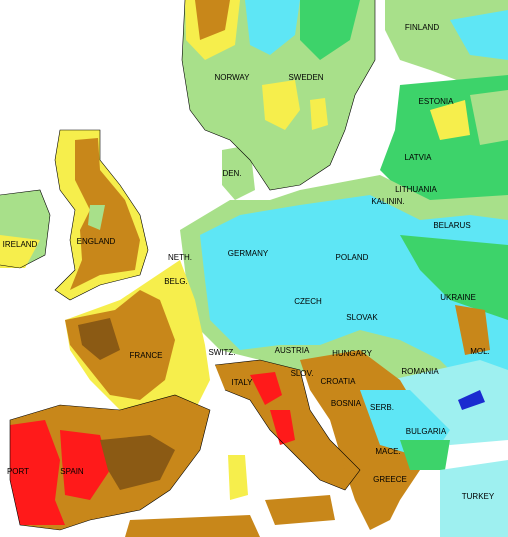 This screenshot has width=508, height=537. What do you see at coordinates (458, 297) in the screenshot?
I see `country-label: UKRAINE` at bounding box center [458, 297].